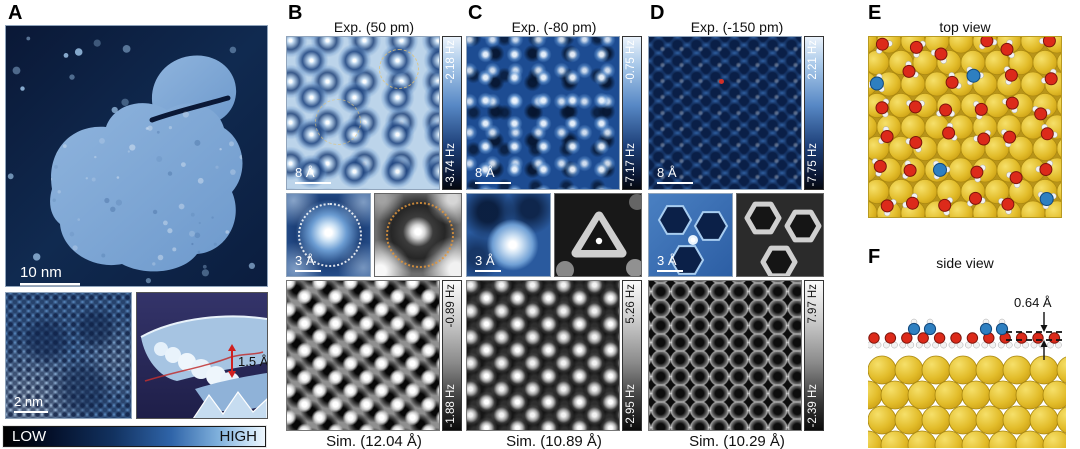  I want to click on colorbar-min-label: -3.74 Hz, so click(451, 164).